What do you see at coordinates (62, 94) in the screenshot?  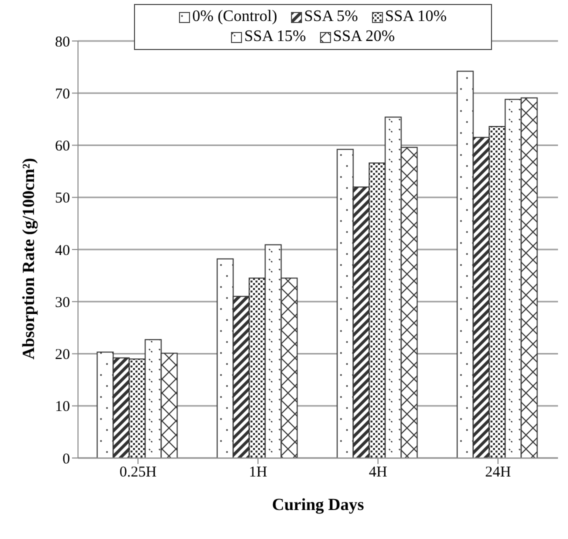 I see `y-tick-label: 70` at bounding box center [62, 94].